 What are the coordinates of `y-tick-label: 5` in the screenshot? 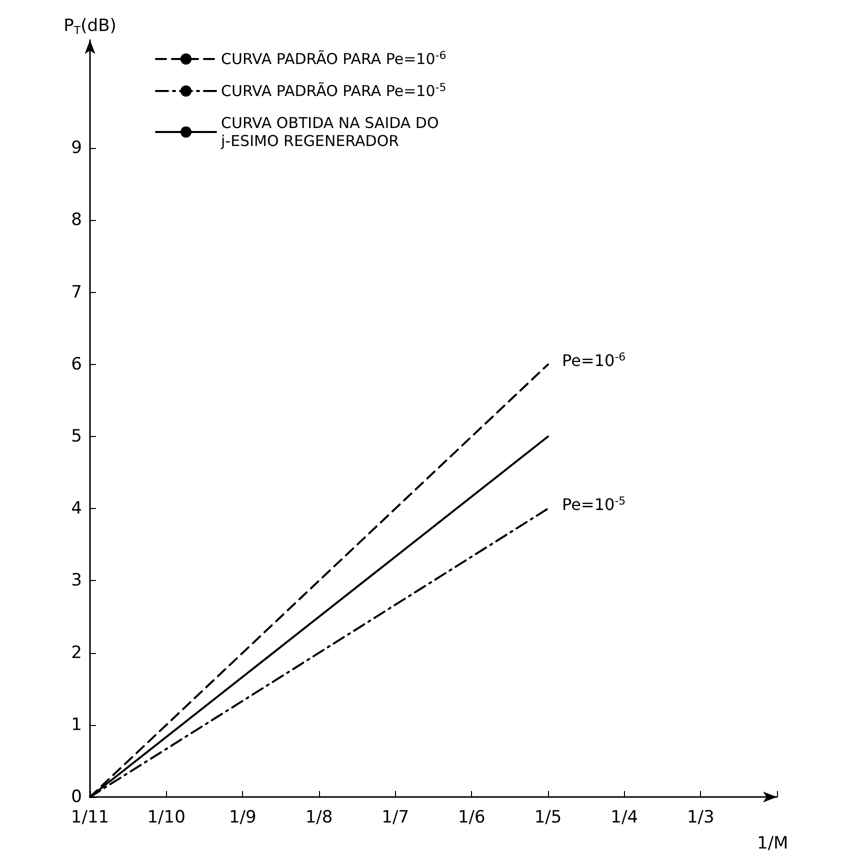 It's located at (76, 436).